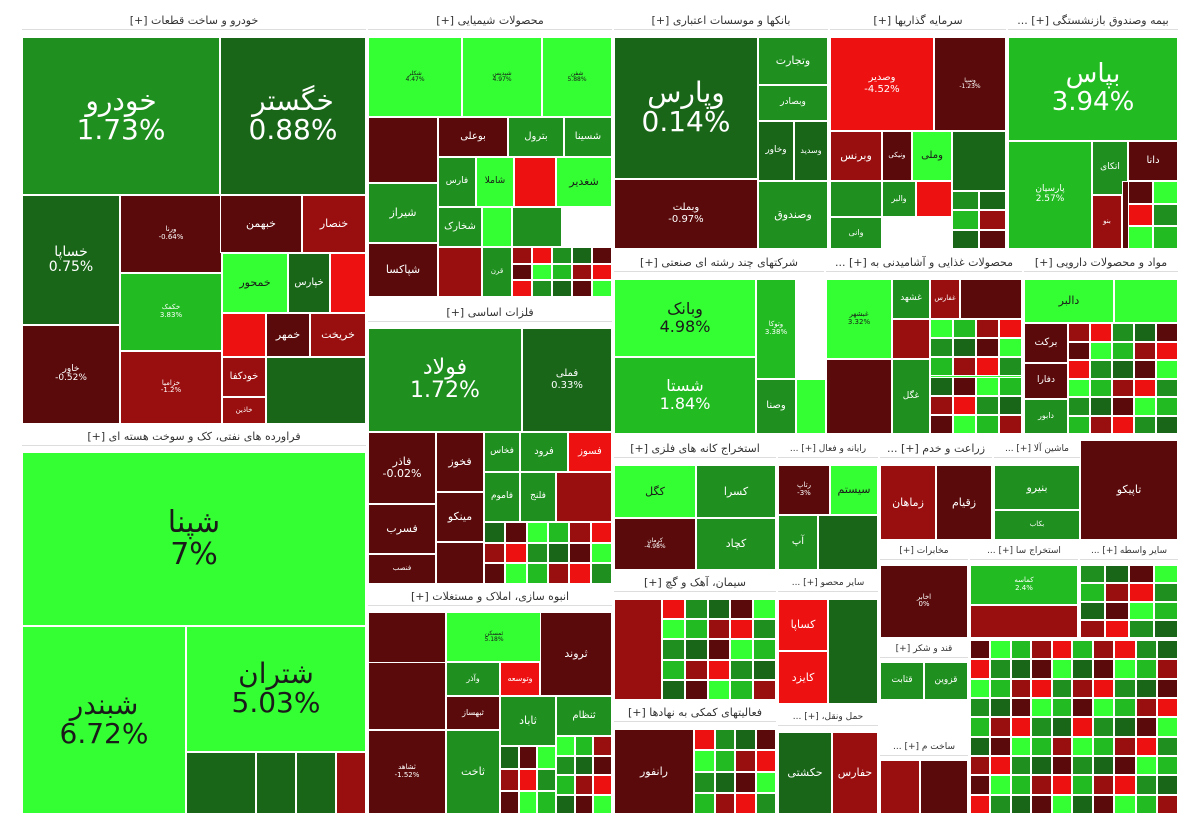 This screenshot has height=831, width=1200. I want to click on stock-tile: کچاد, so click(736, 544).